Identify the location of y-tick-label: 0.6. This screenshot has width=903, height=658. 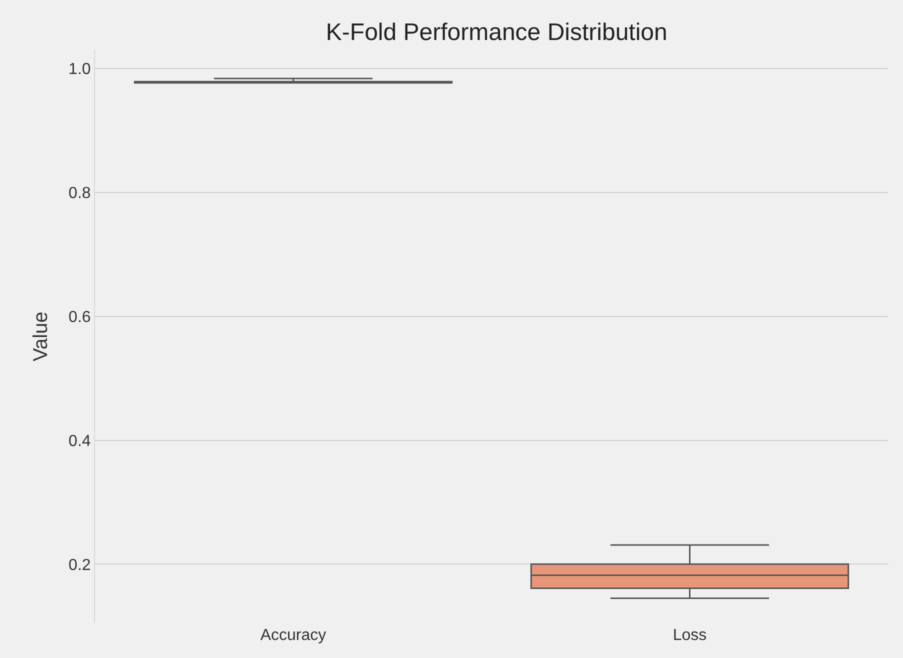
(79, 317).